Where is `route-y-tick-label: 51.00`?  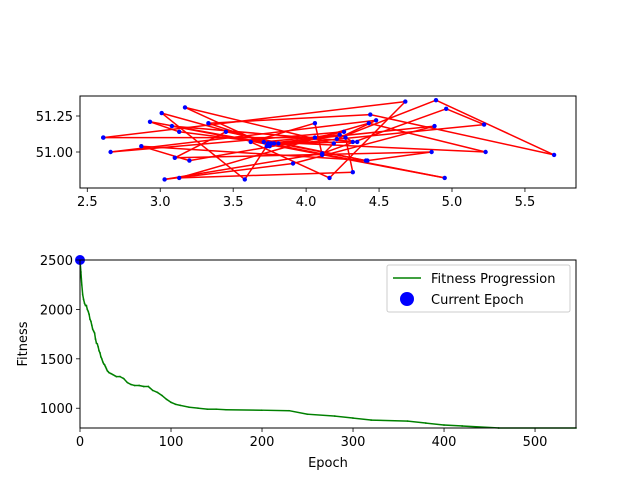
route-y-tick-label: 51.00 is located at coordinates (54, 153).